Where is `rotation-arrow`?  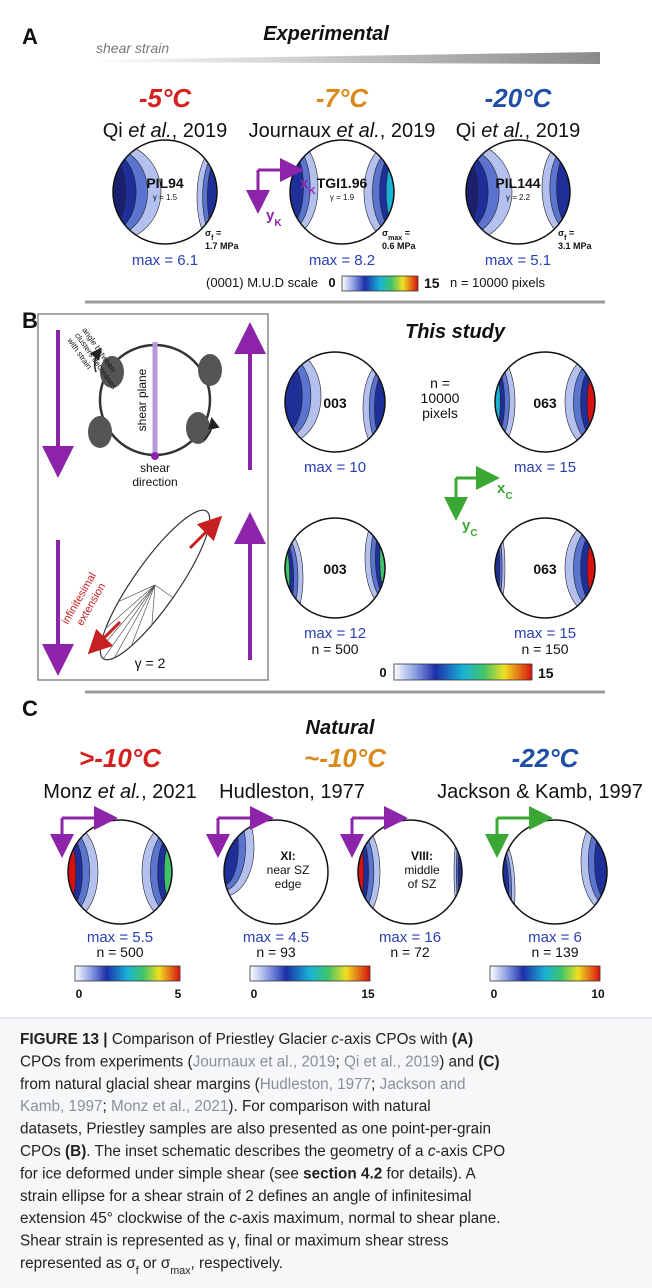
rotation-arrow is located at coordinates (211, 429).